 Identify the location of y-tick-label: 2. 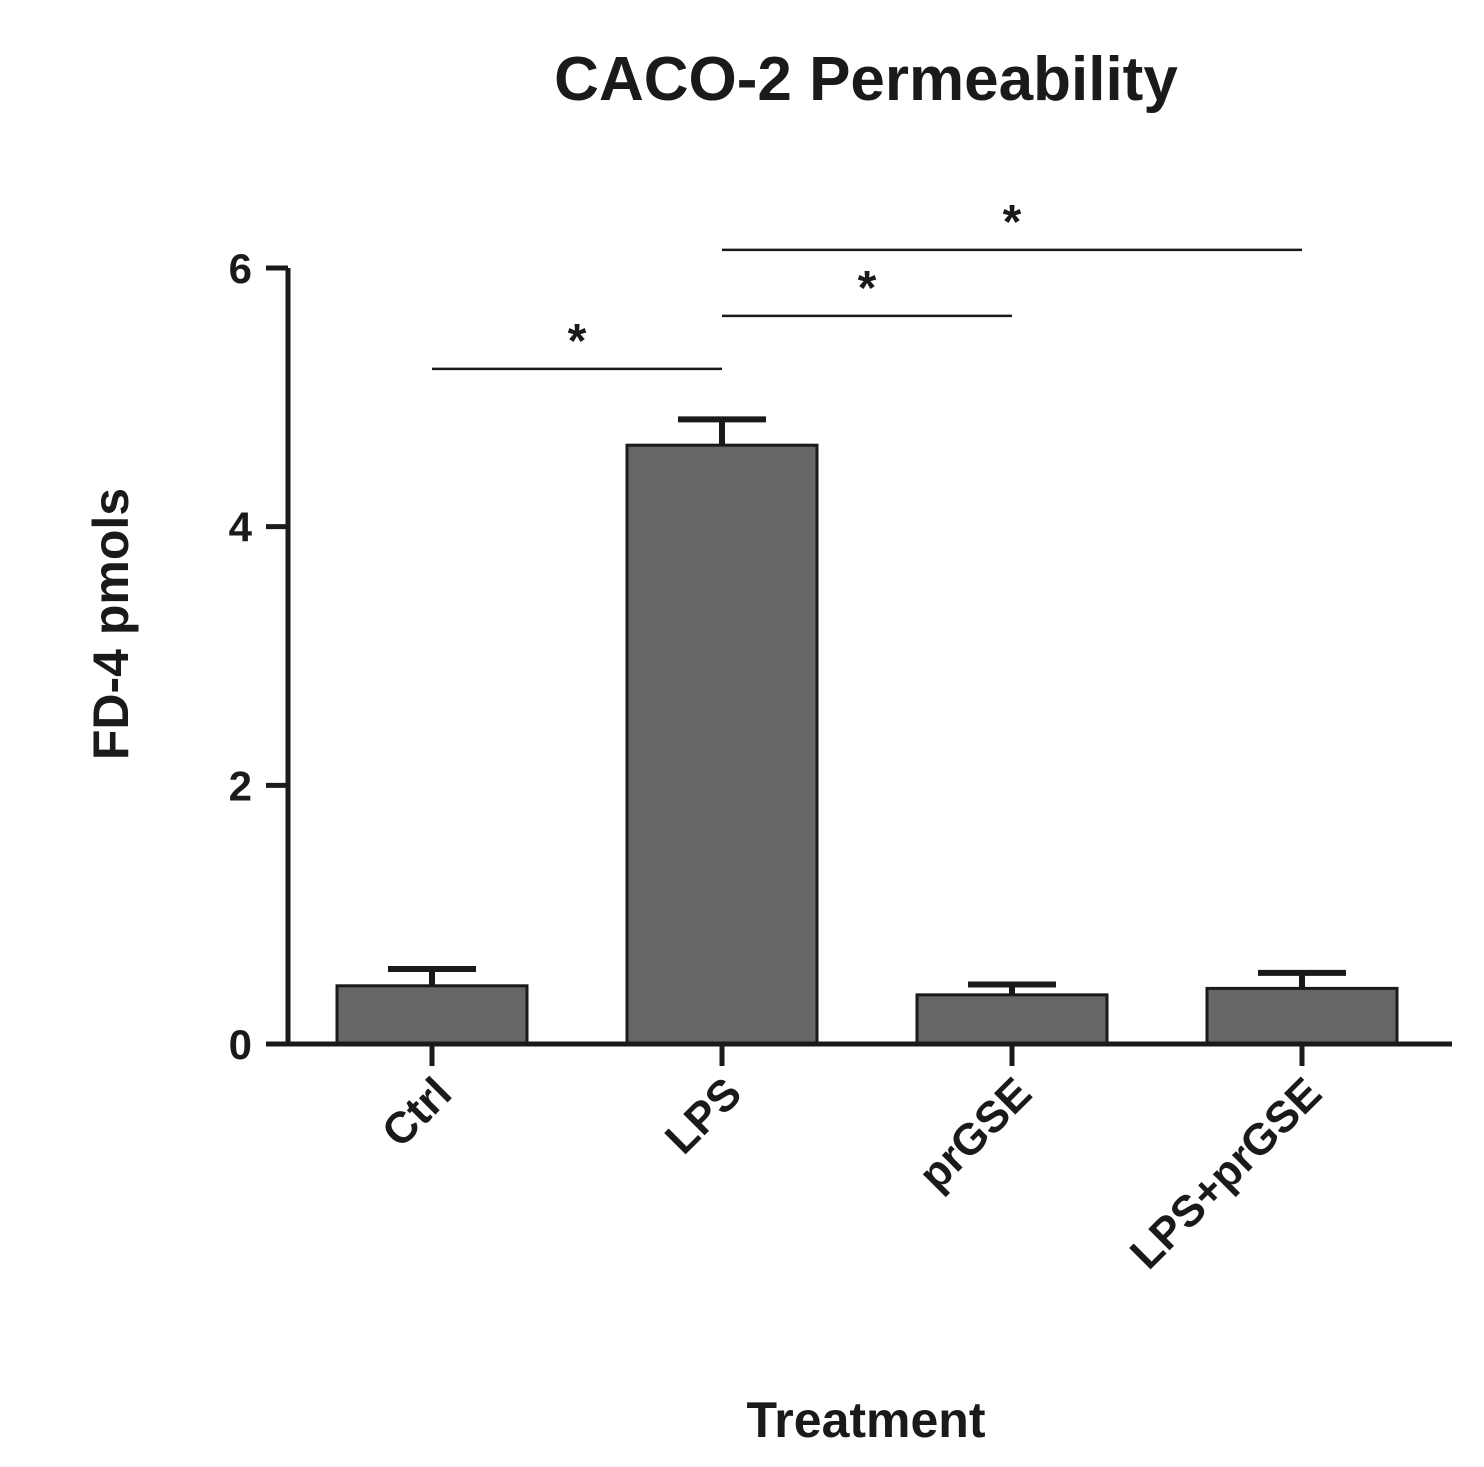
(240, 785).